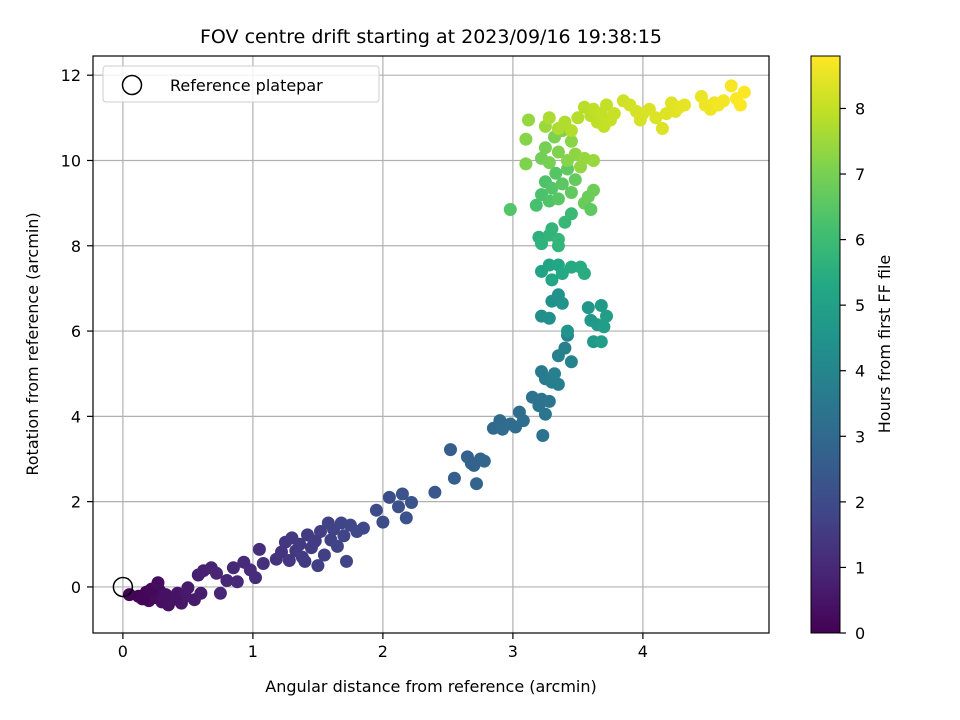  I want to click on y-tick-label: 10, so click(71, 160).